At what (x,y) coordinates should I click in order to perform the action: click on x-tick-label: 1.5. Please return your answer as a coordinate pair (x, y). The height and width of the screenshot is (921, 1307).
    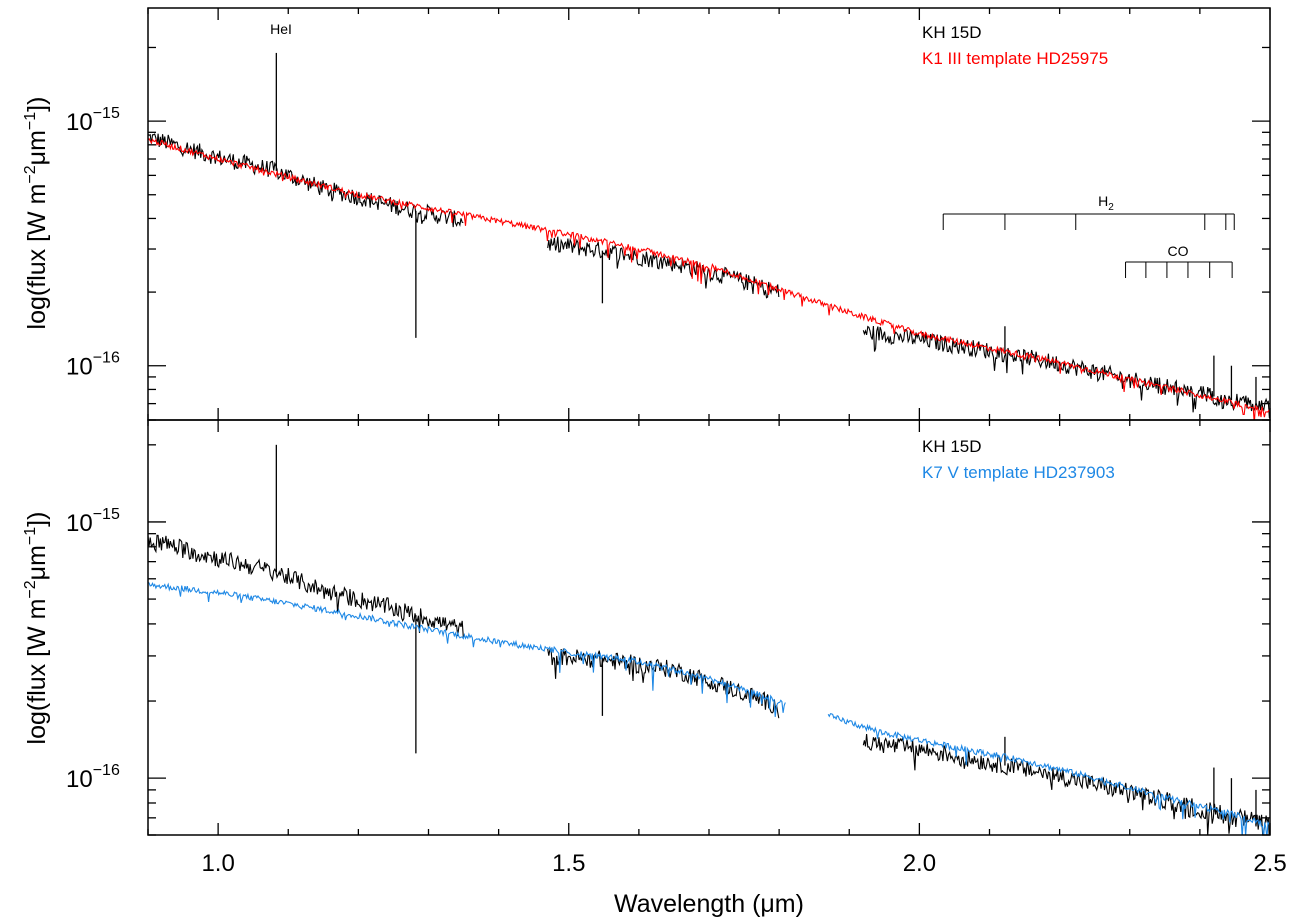
    Looking at the image, I should click on (568, 863).